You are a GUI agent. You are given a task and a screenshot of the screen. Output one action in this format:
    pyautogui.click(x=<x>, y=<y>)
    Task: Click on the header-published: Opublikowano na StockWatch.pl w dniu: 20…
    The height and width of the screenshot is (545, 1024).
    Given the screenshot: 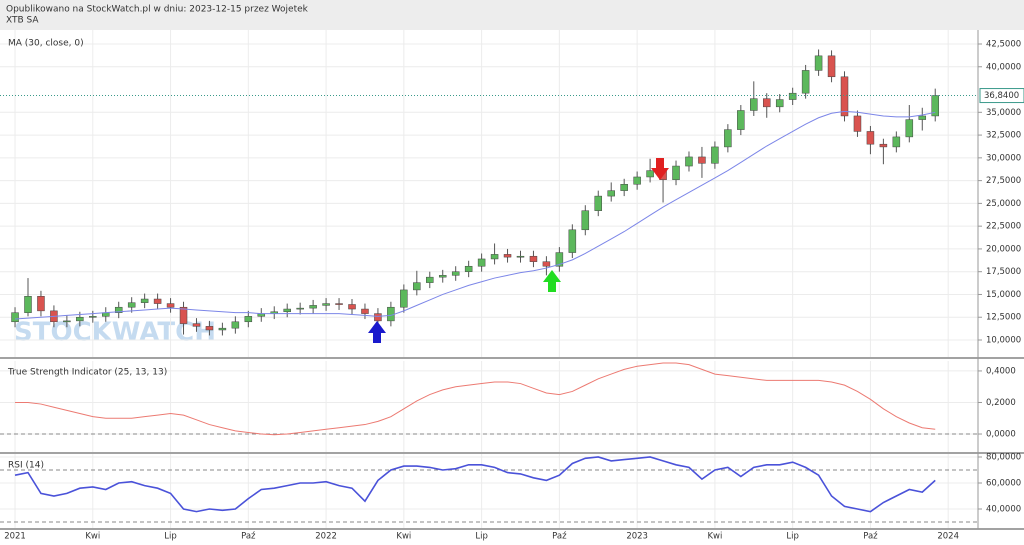 What is the action you would take?
    pyautogui.click(x=157, y=10)
    